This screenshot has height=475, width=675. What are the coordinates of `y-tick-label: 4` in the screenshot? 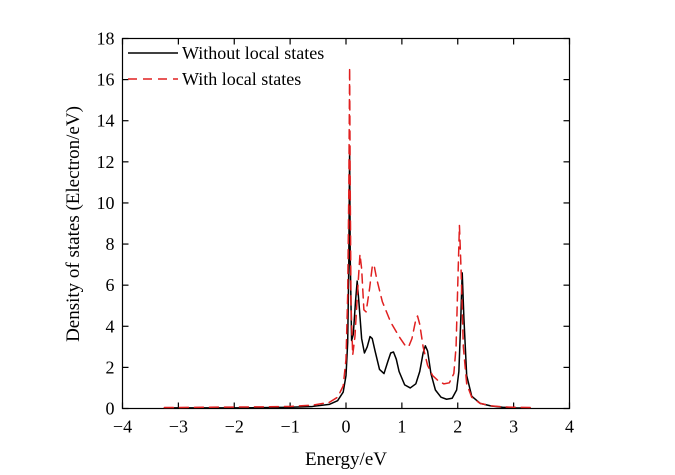 It's located at (110, 326).